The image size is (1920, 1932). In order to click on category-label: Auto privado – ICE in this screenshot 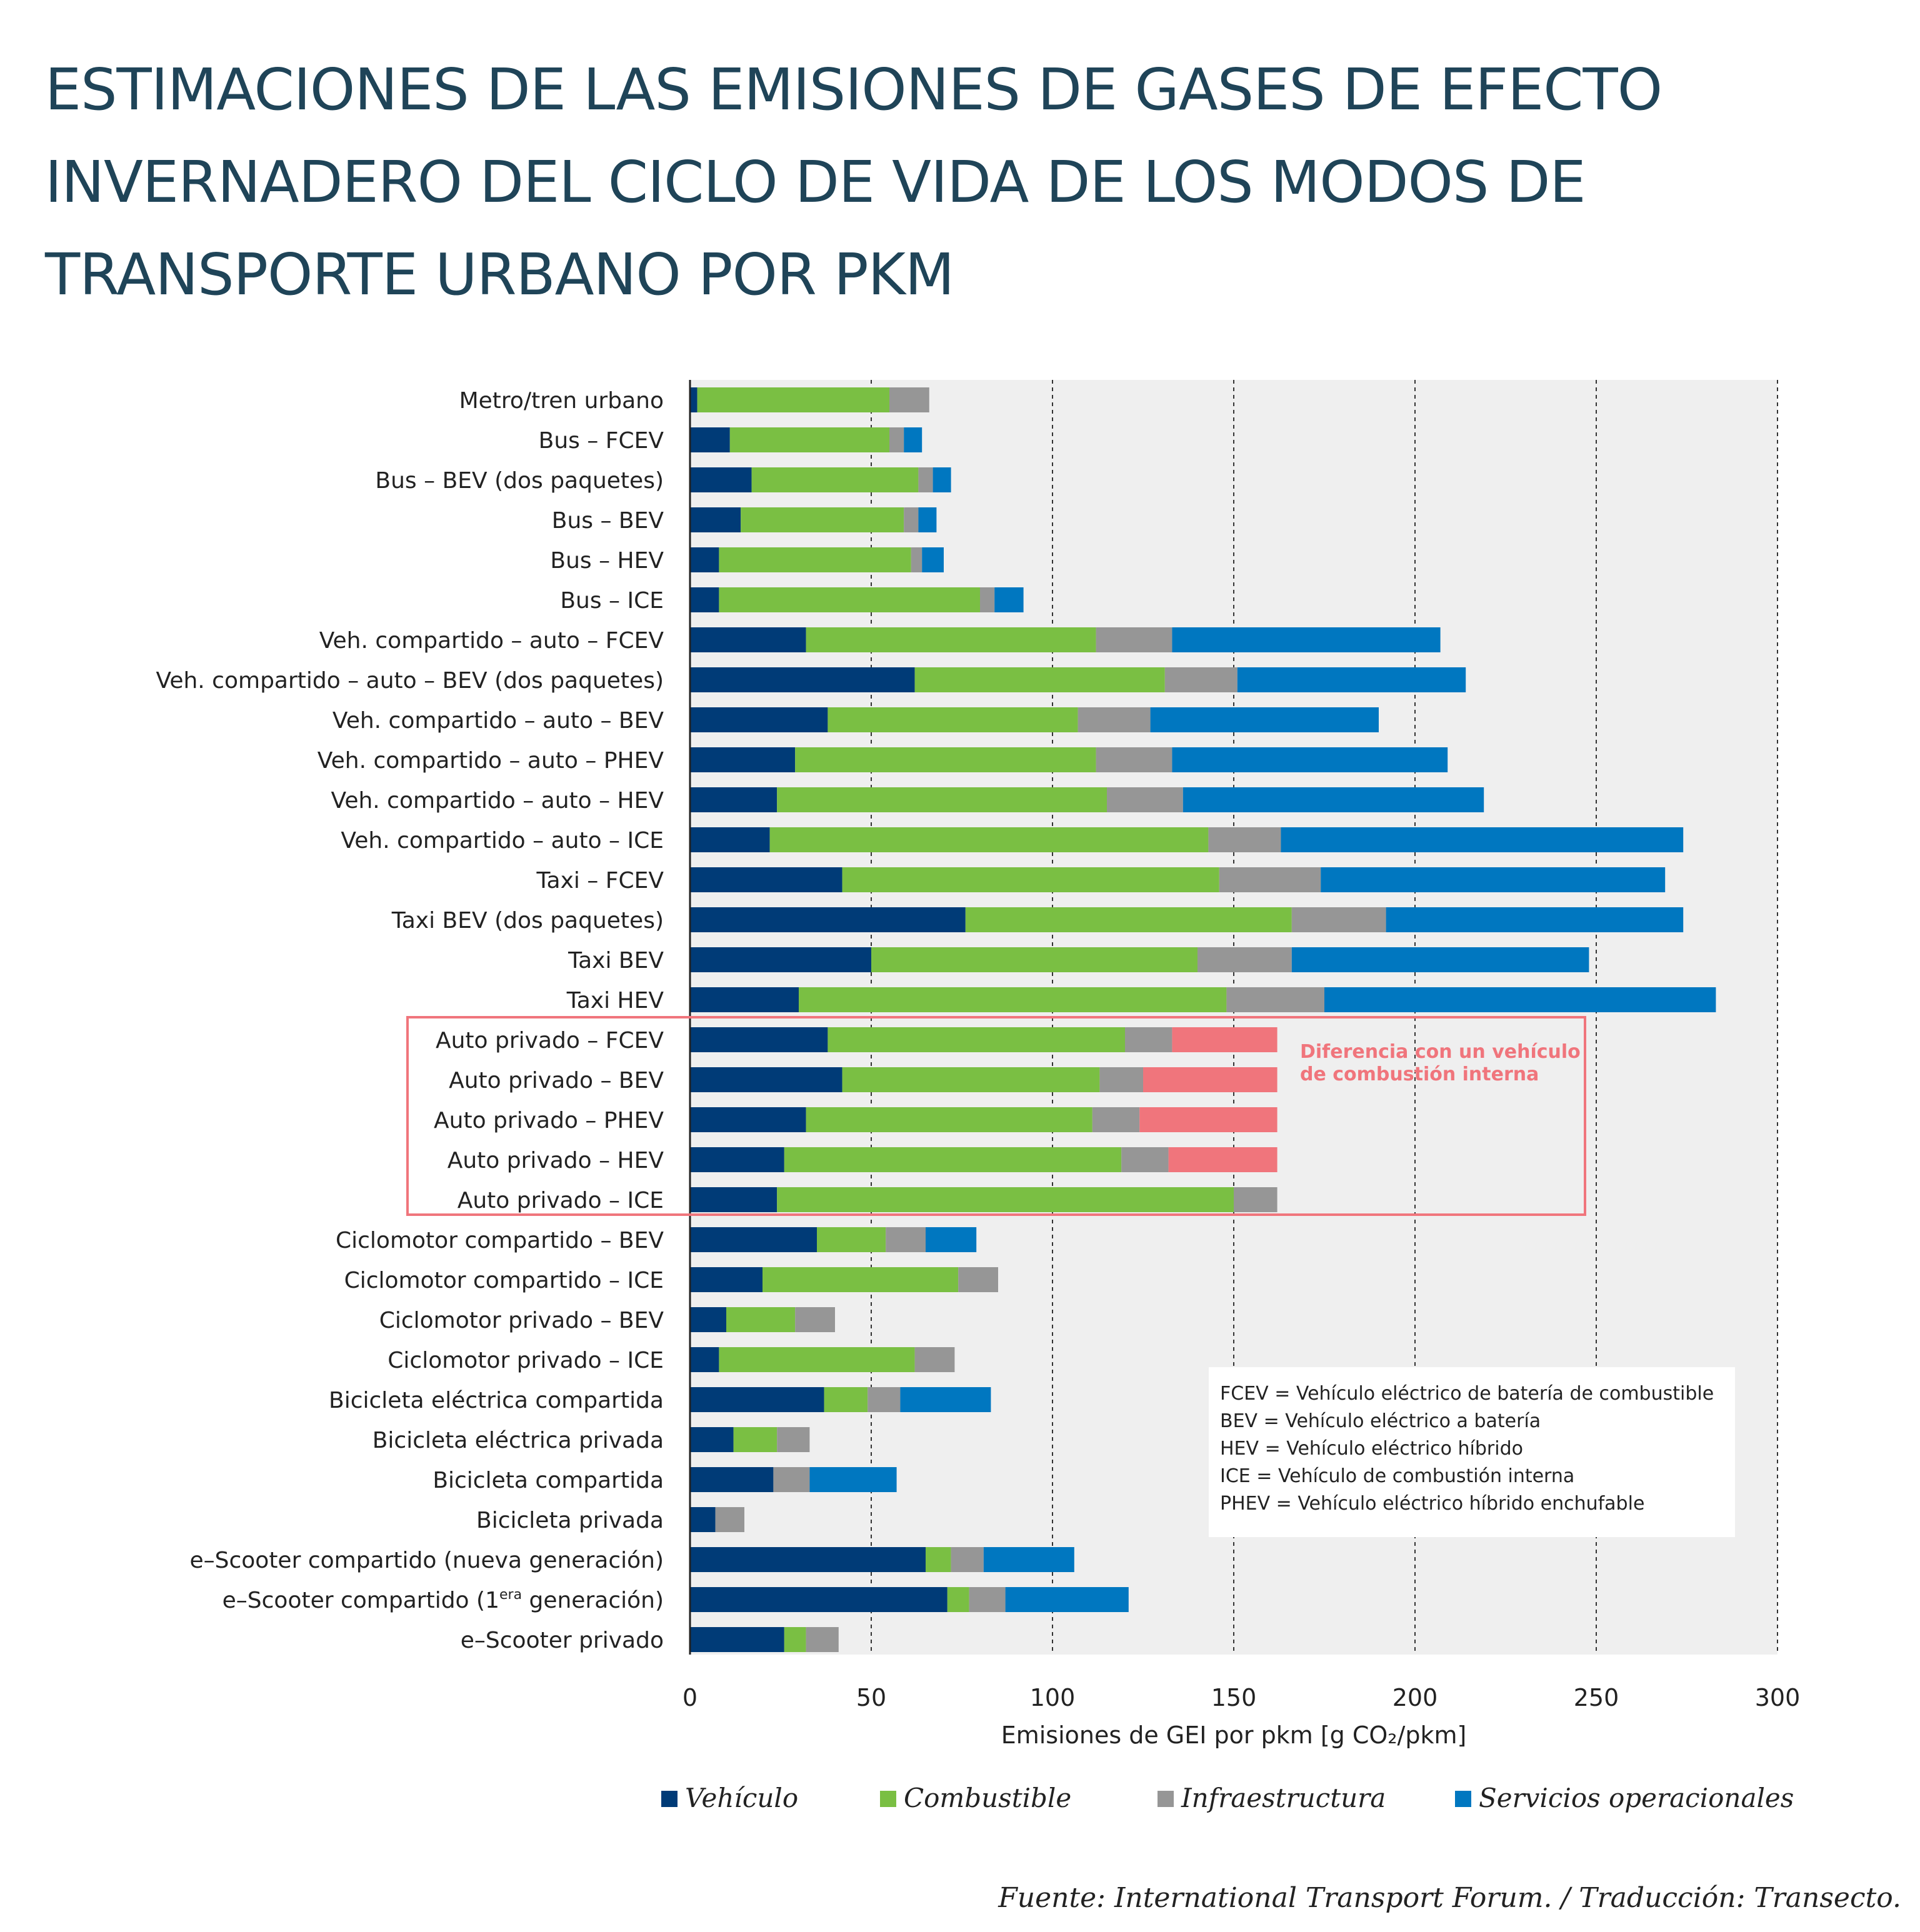, I will do `click(561, 1200)`.